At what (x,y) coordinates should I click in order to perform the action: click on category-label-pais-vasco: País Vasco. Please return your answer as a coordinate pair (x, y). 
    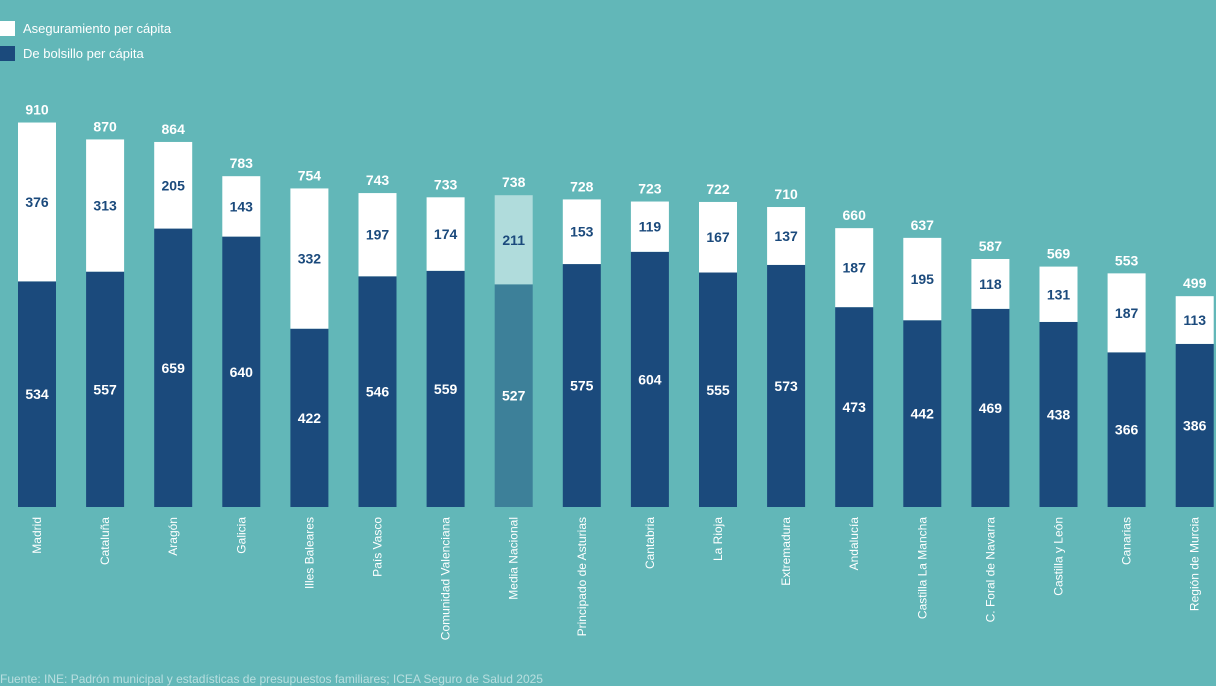
    Looking at the image, I should click on (378, 547).